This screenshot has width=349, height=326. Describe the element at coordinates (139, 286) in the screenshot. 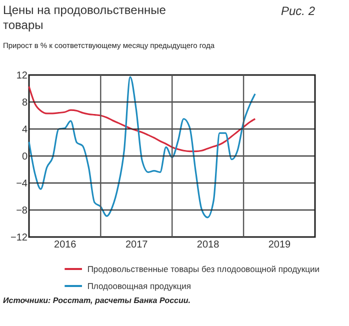

I see `legend-label: Плодоовощная продукция` at that location.